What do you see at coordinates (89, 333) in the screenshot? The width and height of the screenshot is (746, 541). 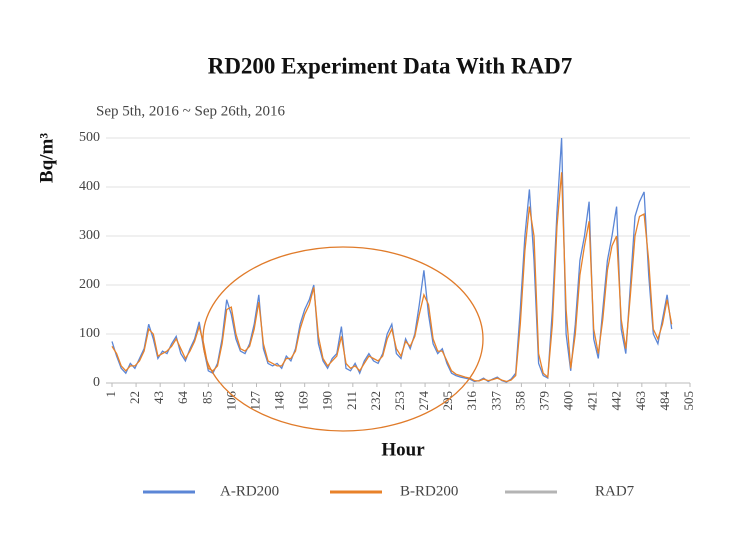 I see `y-tick-label: 100` at bounding box center [89, 333].